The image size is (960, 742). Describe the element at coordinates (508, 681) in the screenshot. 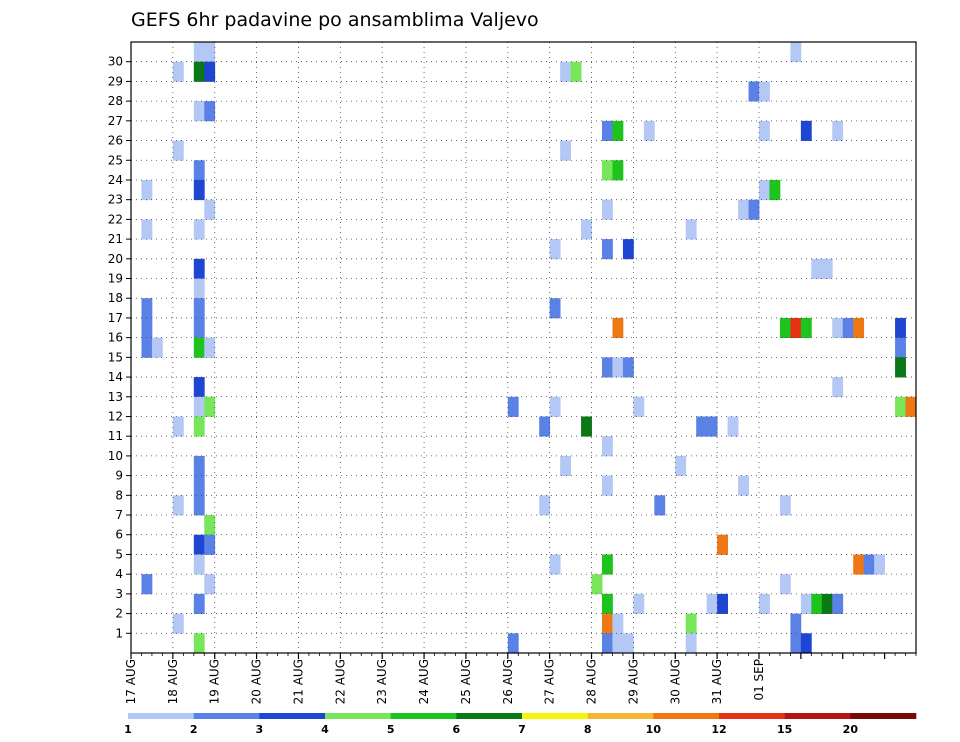

I see `x-tick-label: 26 AUG` at that location.